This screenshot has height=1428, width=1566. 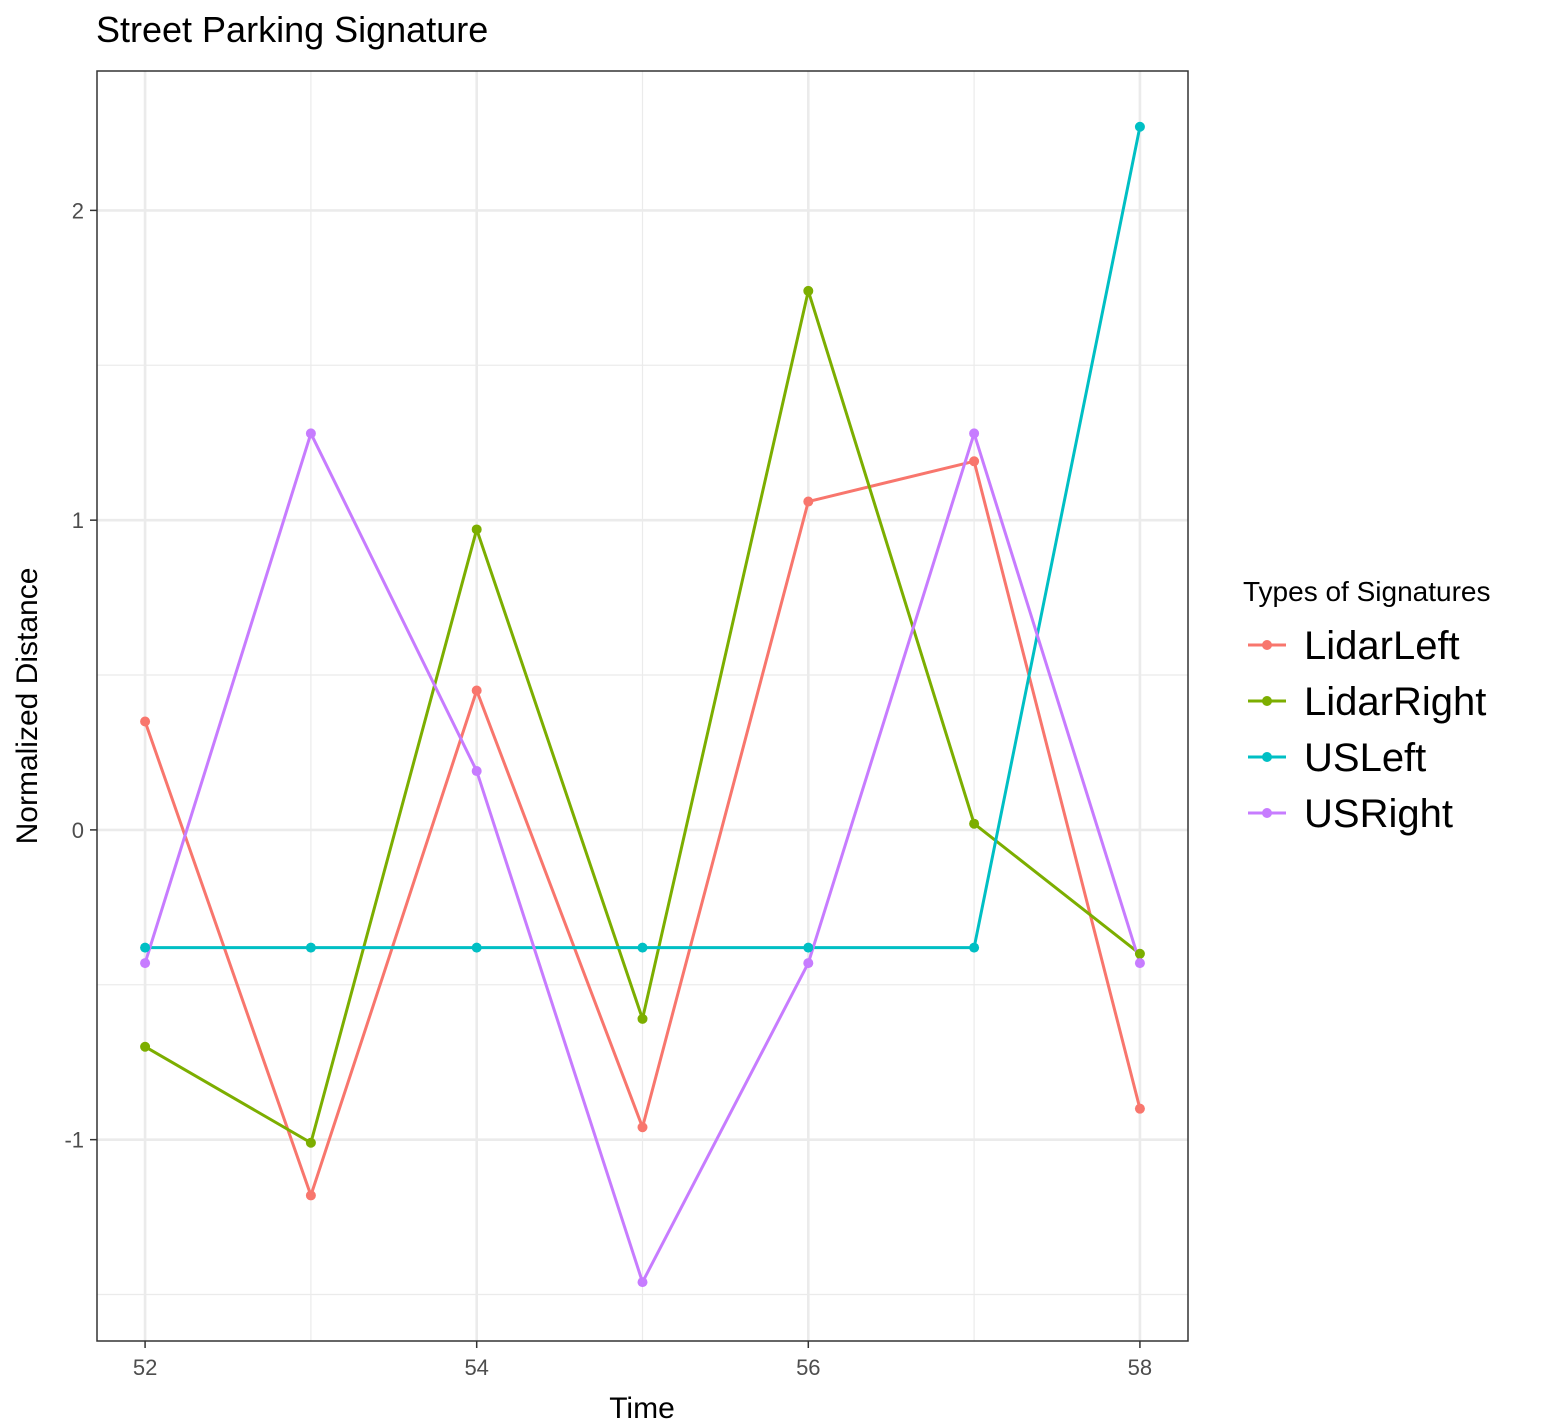 I want to click on x-tick-label: 58, so click(x=1140, y=1367).